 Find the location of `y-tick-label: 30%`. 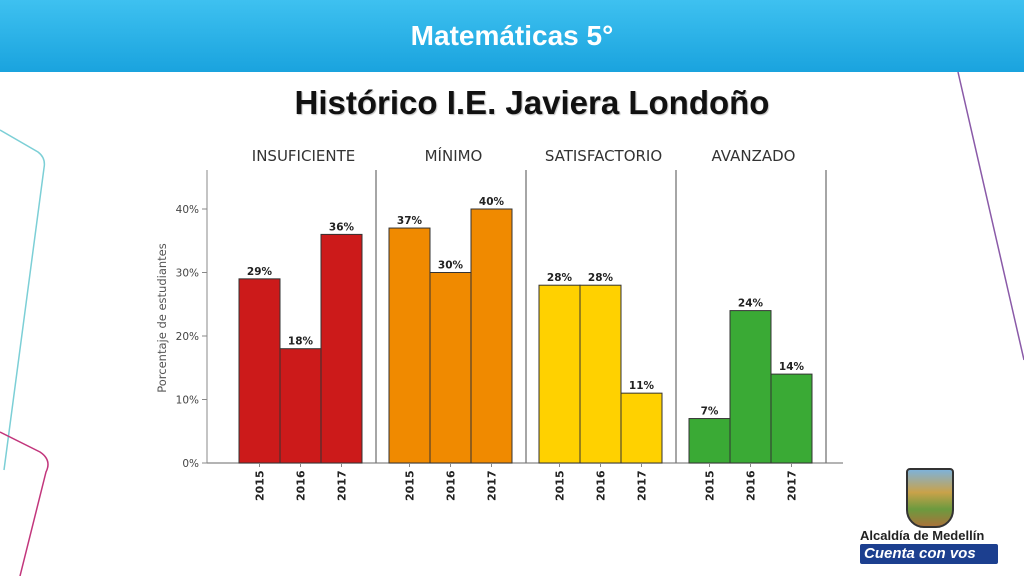

y-tick-label: 30% is located at coordinates (187, 274).